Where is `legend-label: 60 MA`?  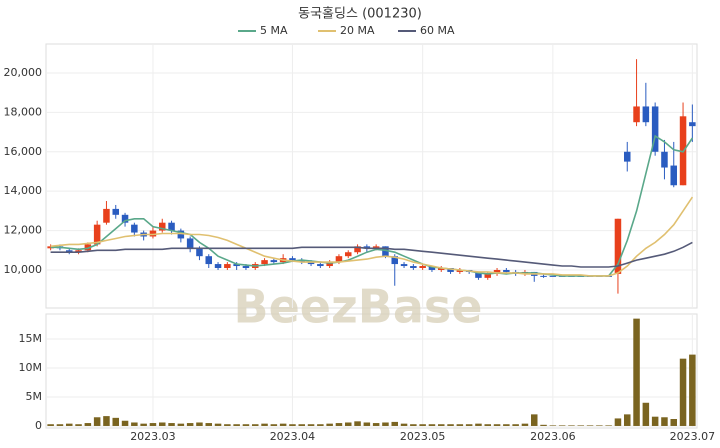 legend-label: 60 MA is located at coordinates (437, 30).